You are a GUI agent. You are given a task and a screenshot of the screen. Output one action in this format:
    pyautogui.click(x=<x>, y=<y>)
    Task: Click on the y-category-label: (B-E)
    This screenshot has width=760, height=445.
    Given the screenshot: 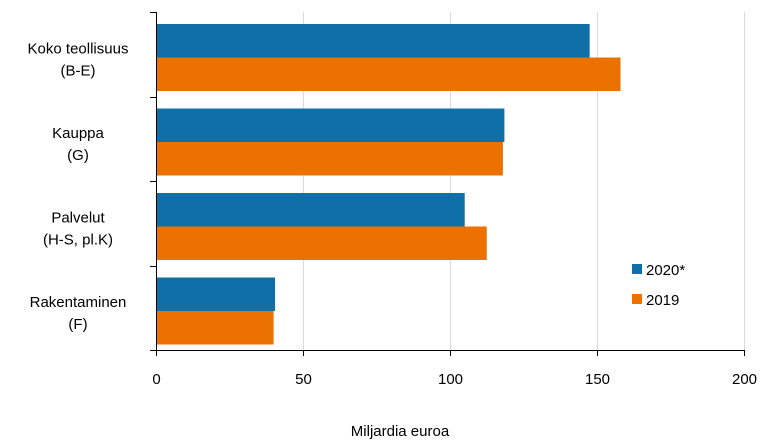 What is the action you would take?
    pyautogui.click(x=78, y=71)
    